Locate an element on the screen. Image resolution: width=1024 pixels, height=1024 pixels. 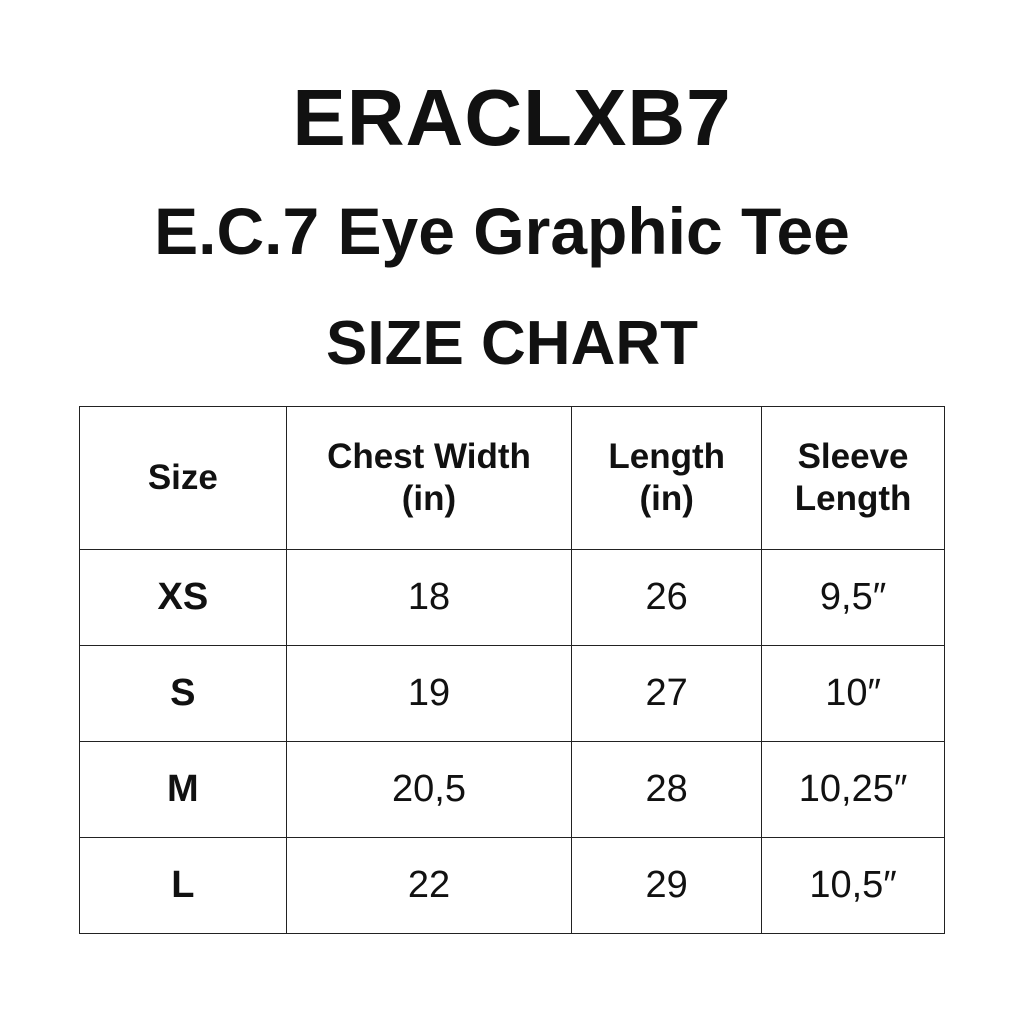
header-text: Size is located at coordinates (182, 477).